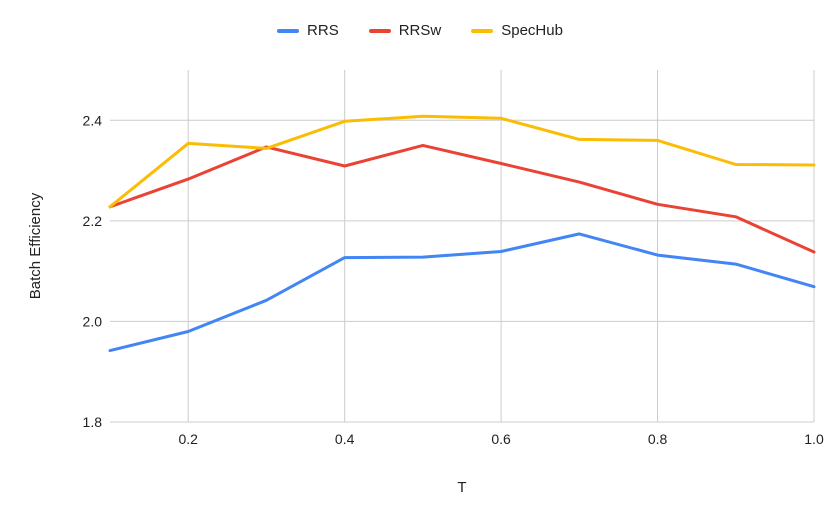  Describe the element at coordinates (345, 439) in the screenshot. I see `x-tick-label: 0.4` at that location.